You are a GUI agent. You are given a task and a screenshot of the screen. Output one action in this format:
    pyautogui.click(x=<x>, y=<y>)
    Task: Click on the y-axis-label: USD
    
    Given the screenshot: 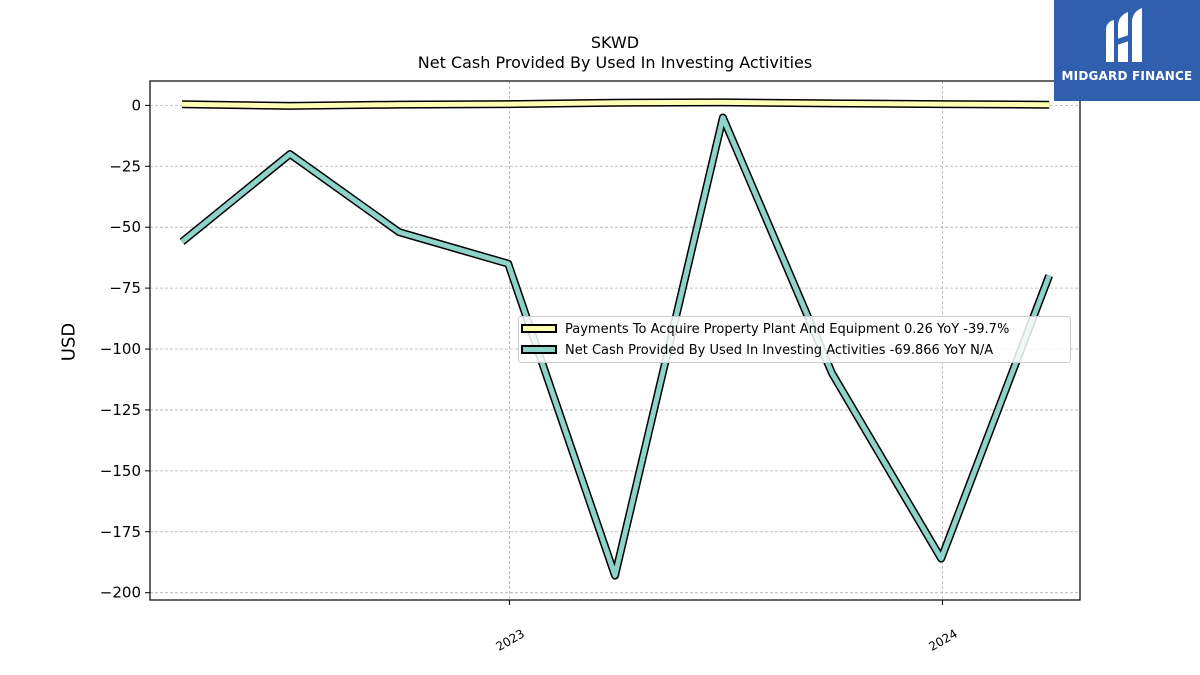 What is the action you would take?
    pyautogui.click(x=69, y=342)
    